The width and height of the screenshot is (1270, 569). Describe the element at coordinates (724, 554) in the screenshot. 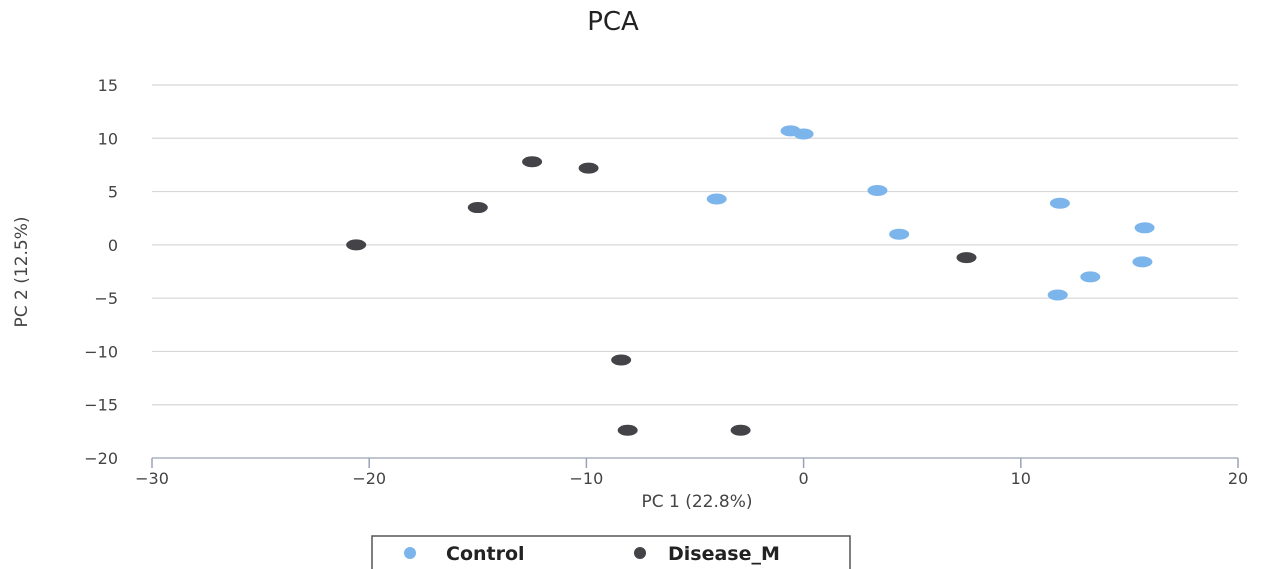

I see `legend-label-disease-m: Disease_M` at that location.